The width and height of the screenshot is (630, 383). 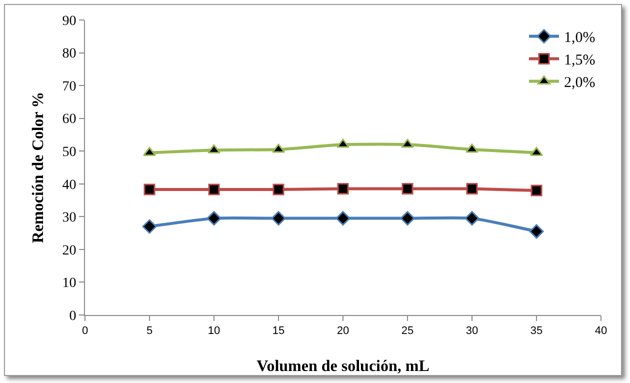 I want to click on y-axis-title: Remoción de Color %, so click(x=38, y=168).